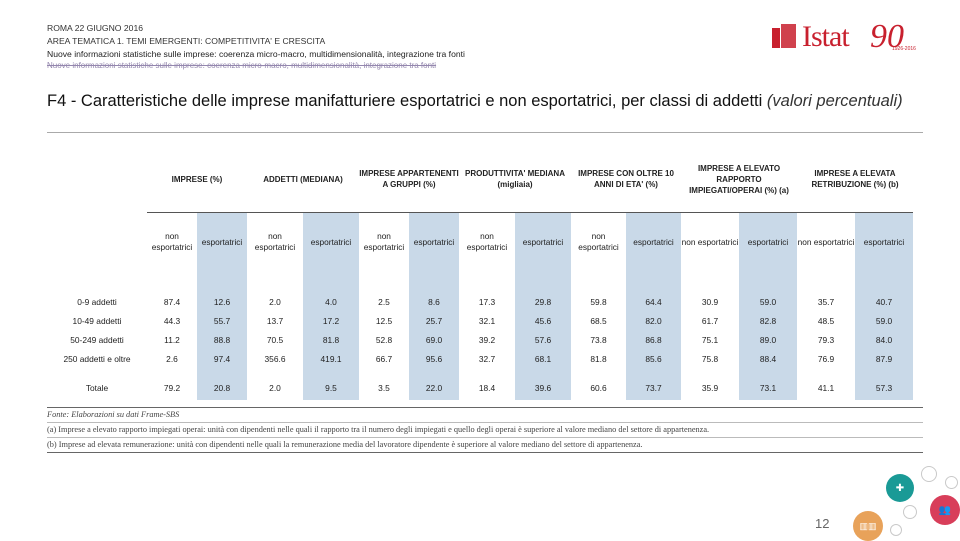 The height and width of the screenshot is (541, 960). What do you see at coordinates (598, 321) in the screenshot?
I see `cell-non-exporters: 68.5` at bounding box center [598, 321].